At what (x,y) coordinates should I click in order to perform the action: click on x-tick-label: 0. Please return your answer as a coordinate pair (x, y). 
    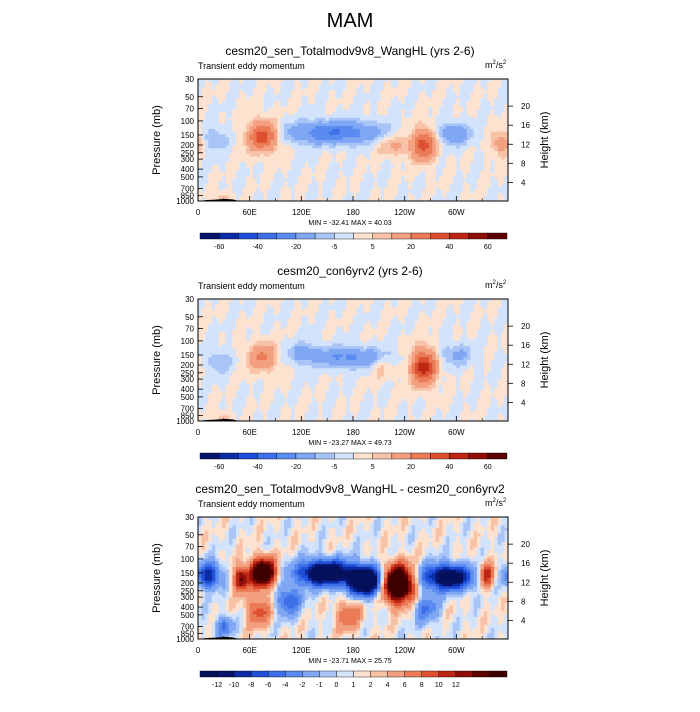
    Looking at the image, I should click on (198, 212).